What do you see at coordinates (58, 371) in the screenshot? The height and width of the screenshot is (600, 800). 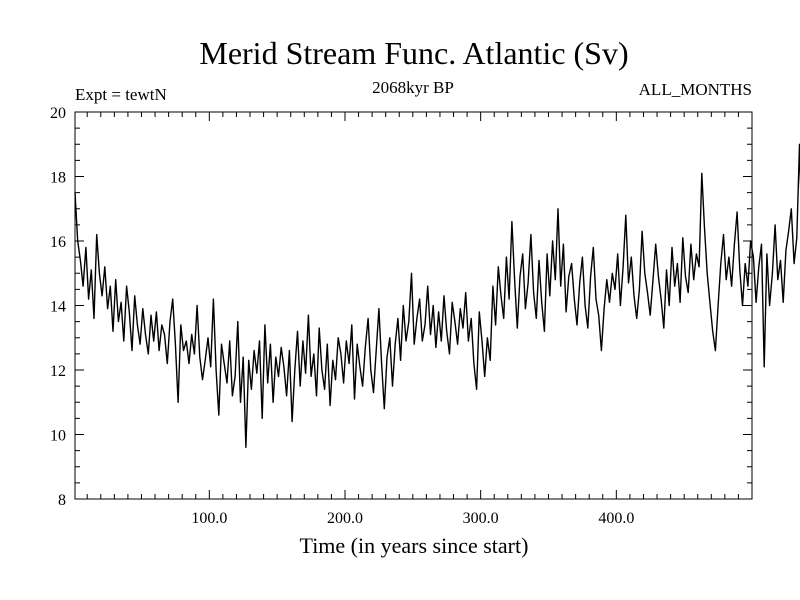 I see `y-tick-label: 12` at bounding box center [58, 371].